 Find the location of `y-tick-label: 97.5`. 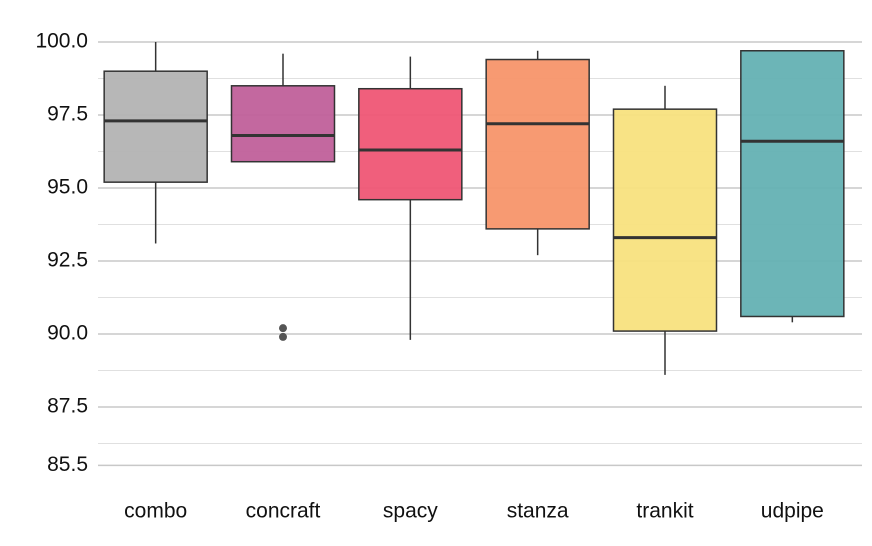

y-tick-label: 97.5 is located at coordinates (67, 114).